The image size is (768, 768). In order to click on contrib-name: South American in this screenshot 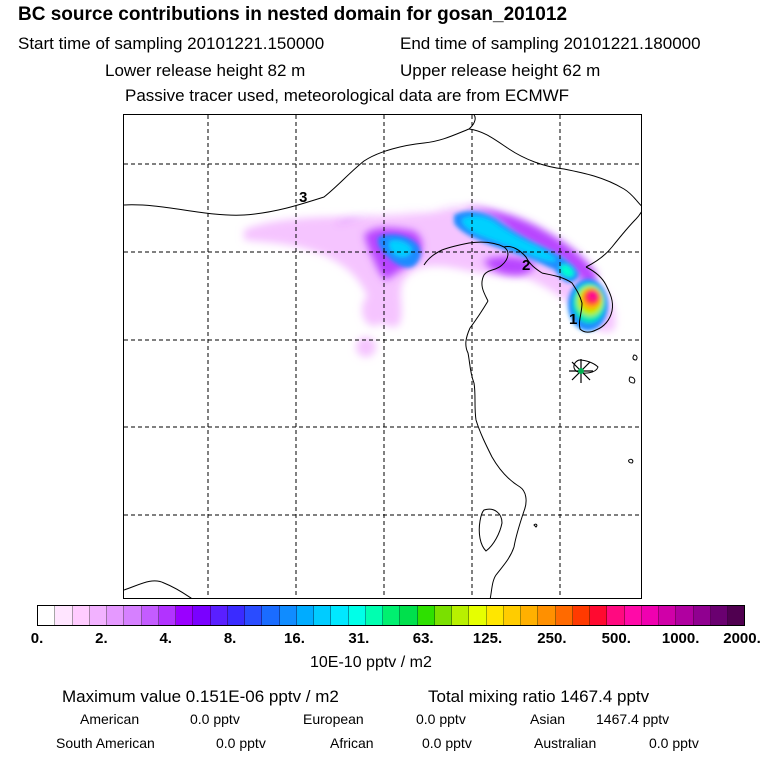, I will do `click(105, 743)`.